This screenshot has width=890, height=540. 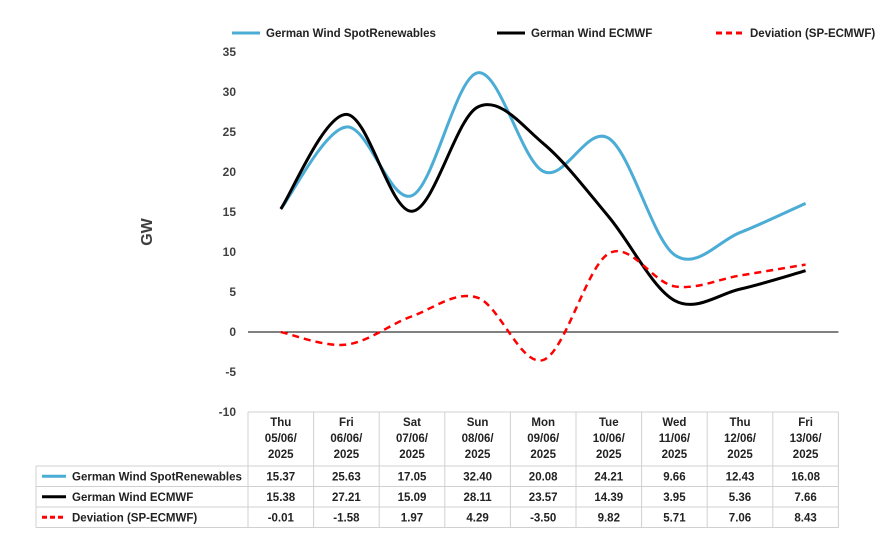 I want to click on table-cell-value: 27.21, so click(x=346, y=498).